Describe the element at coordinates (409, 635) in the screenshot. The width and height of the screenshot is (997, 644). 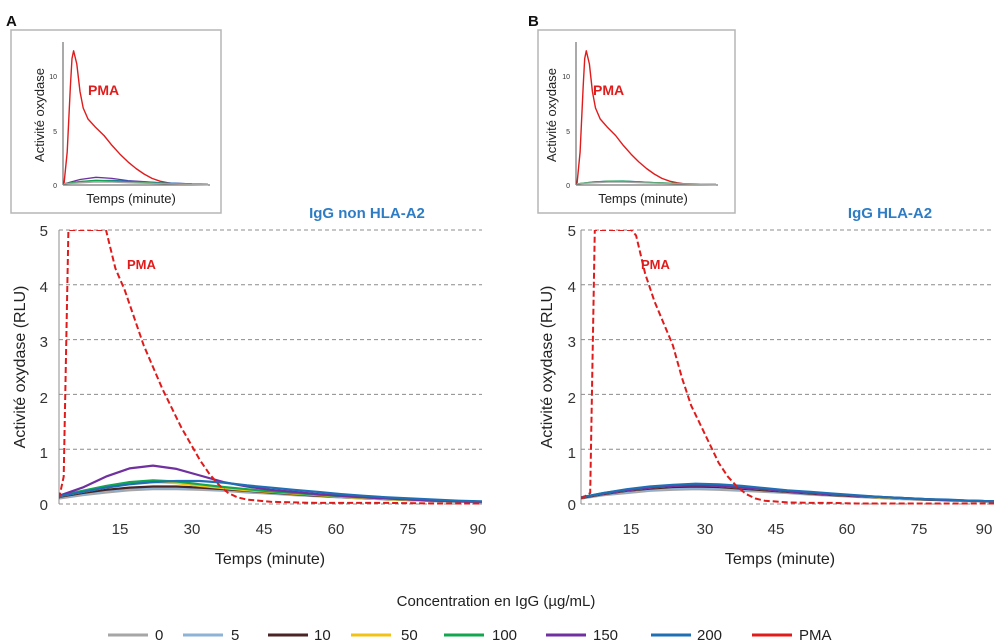
I see `legend-label: 50` at that location.